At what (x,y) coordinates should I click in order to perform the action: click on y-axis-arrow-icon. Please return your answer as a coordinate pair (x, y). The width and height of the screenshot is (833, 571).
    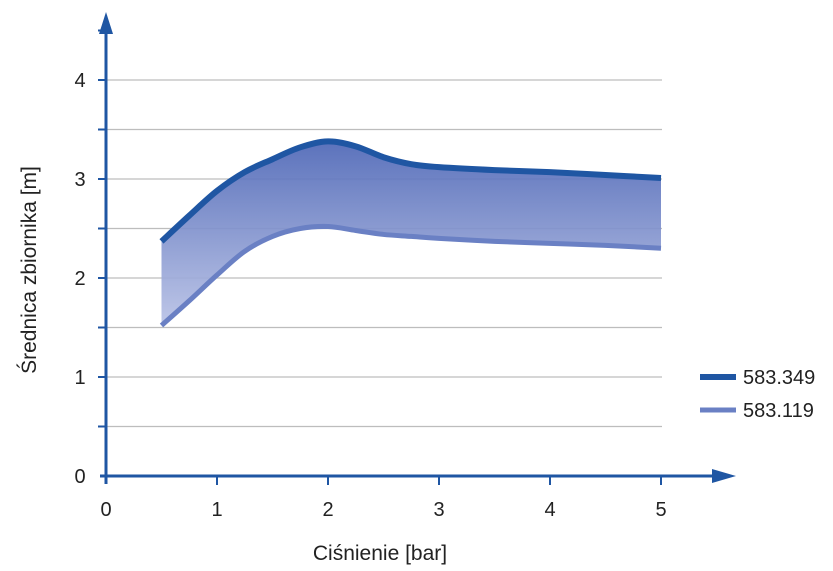
    Looking at the image, I should click on (106, 23).